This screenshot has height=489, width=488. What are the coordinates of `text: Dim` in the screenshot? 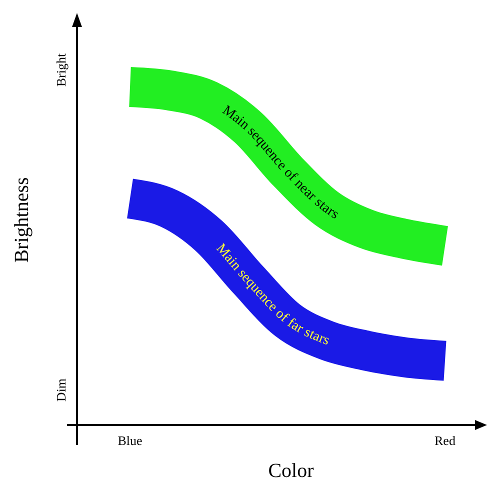 It's located at (61, 390).